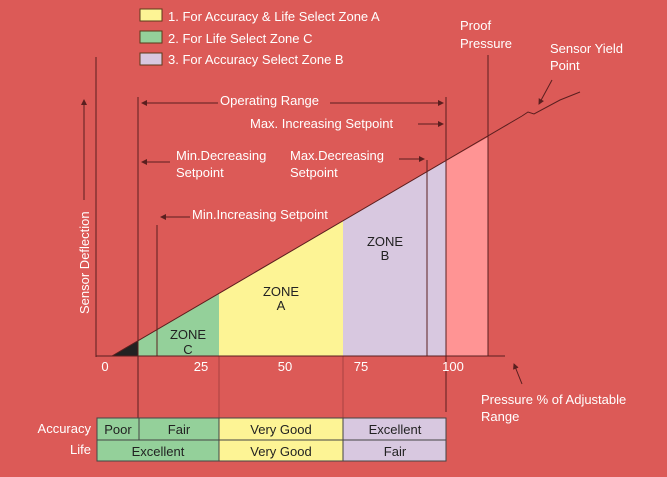  I want to click on sensor-yield-label: Point, so click(565, 65).